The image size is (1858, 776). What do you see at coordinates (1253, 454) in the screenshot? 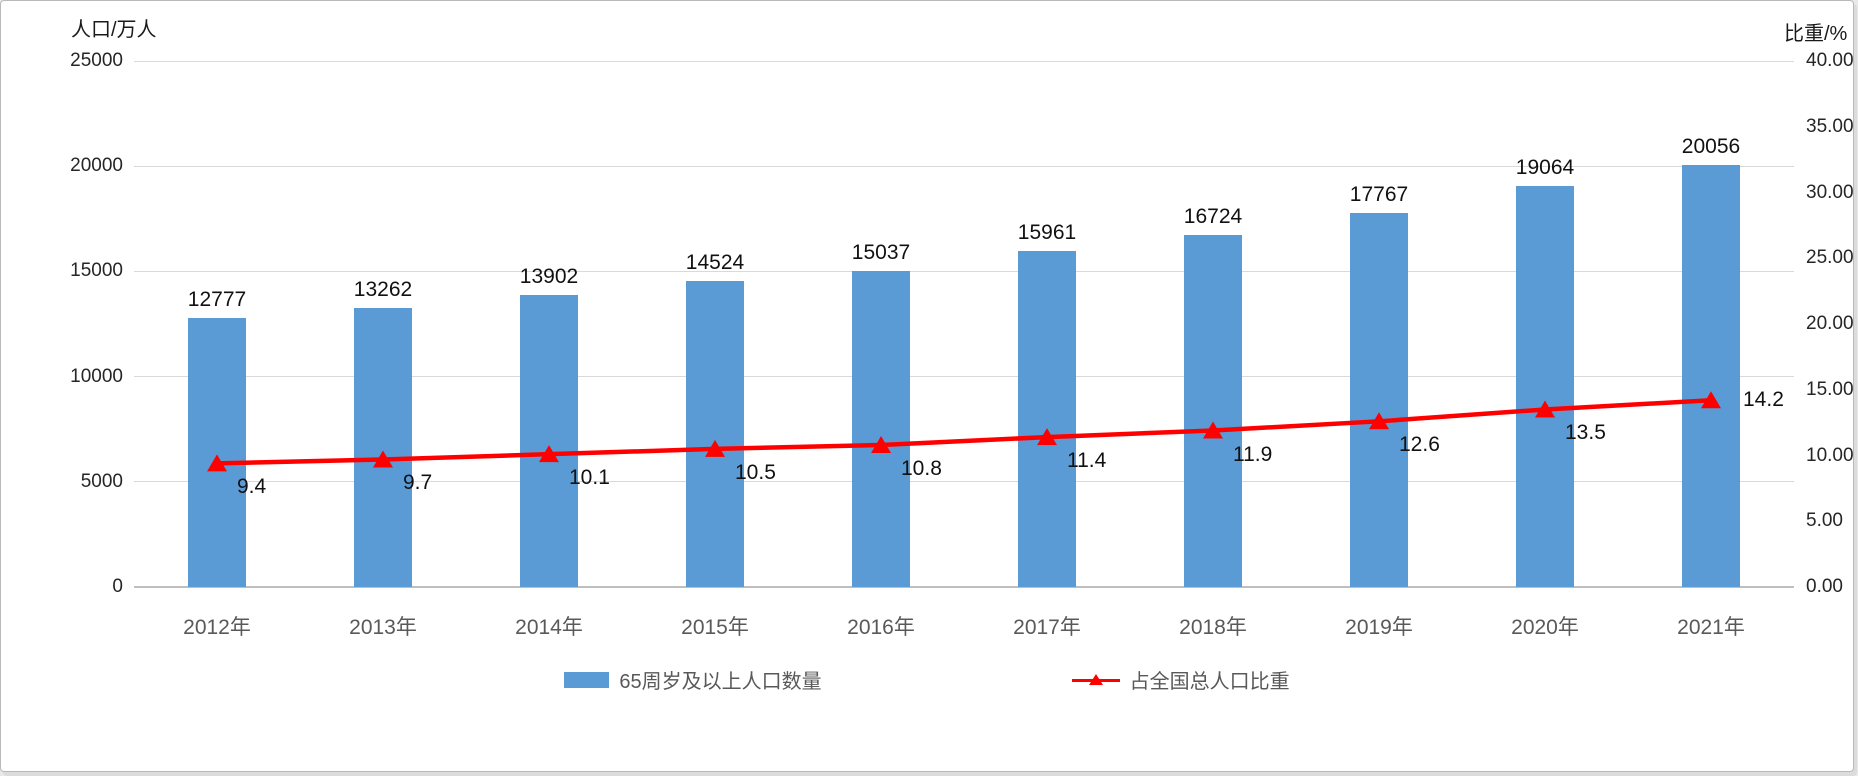
I see `line-value-label: 11.9` at bounding box center [1253, 454].